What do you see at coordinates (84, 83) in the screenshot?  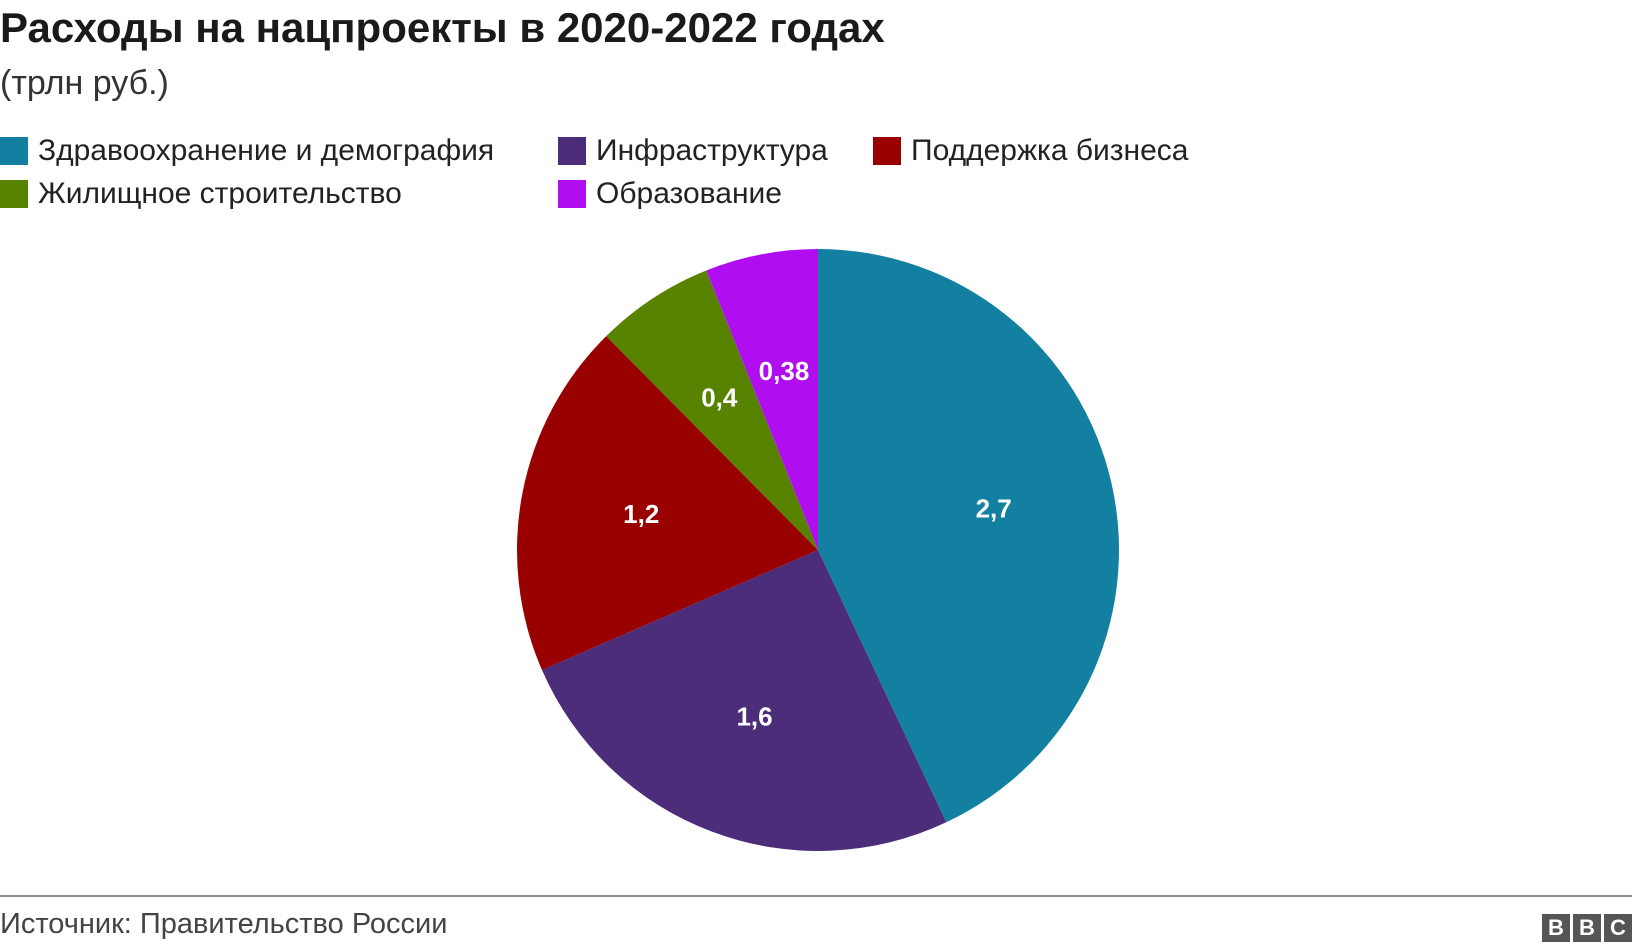 I see `chart-subtitle: (трлн руб.)` at bounding box center [84, 83].